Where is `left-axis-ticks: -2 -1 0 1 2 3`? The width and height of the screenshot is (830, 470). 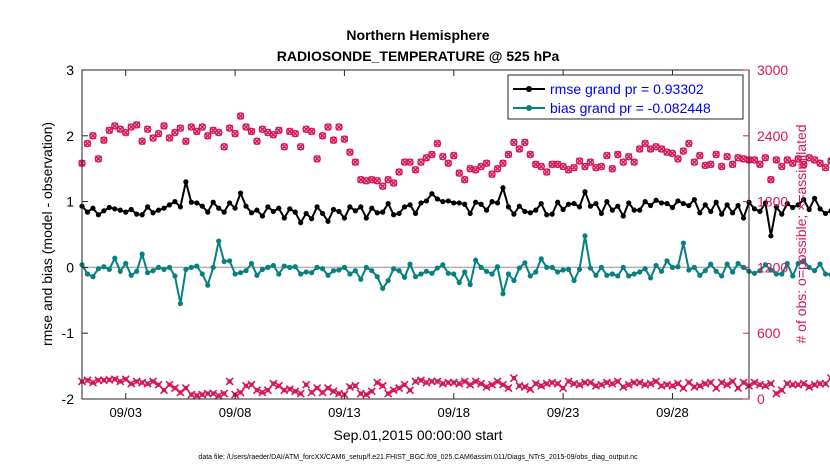 left-axis-ticks: -2 -1 0 1 2 3 is located at coordinates (75, 234).